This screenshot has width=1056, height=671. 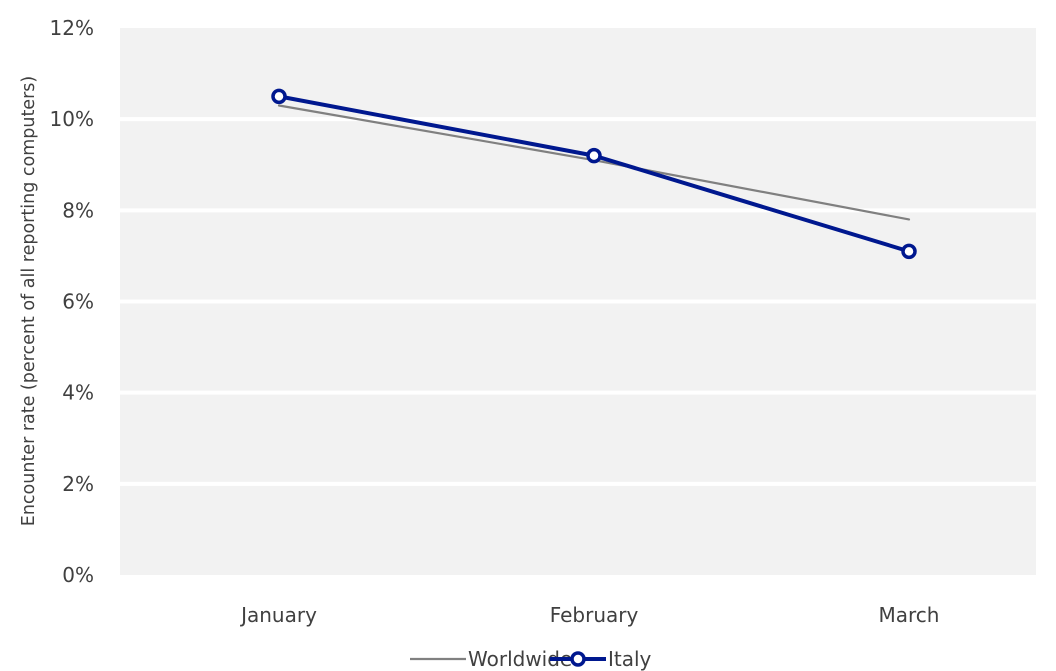 What do you see at coordinates (72, 119) in the screenshot?
I see `y-tick-label: 10%` at bounding box center [72, 119].